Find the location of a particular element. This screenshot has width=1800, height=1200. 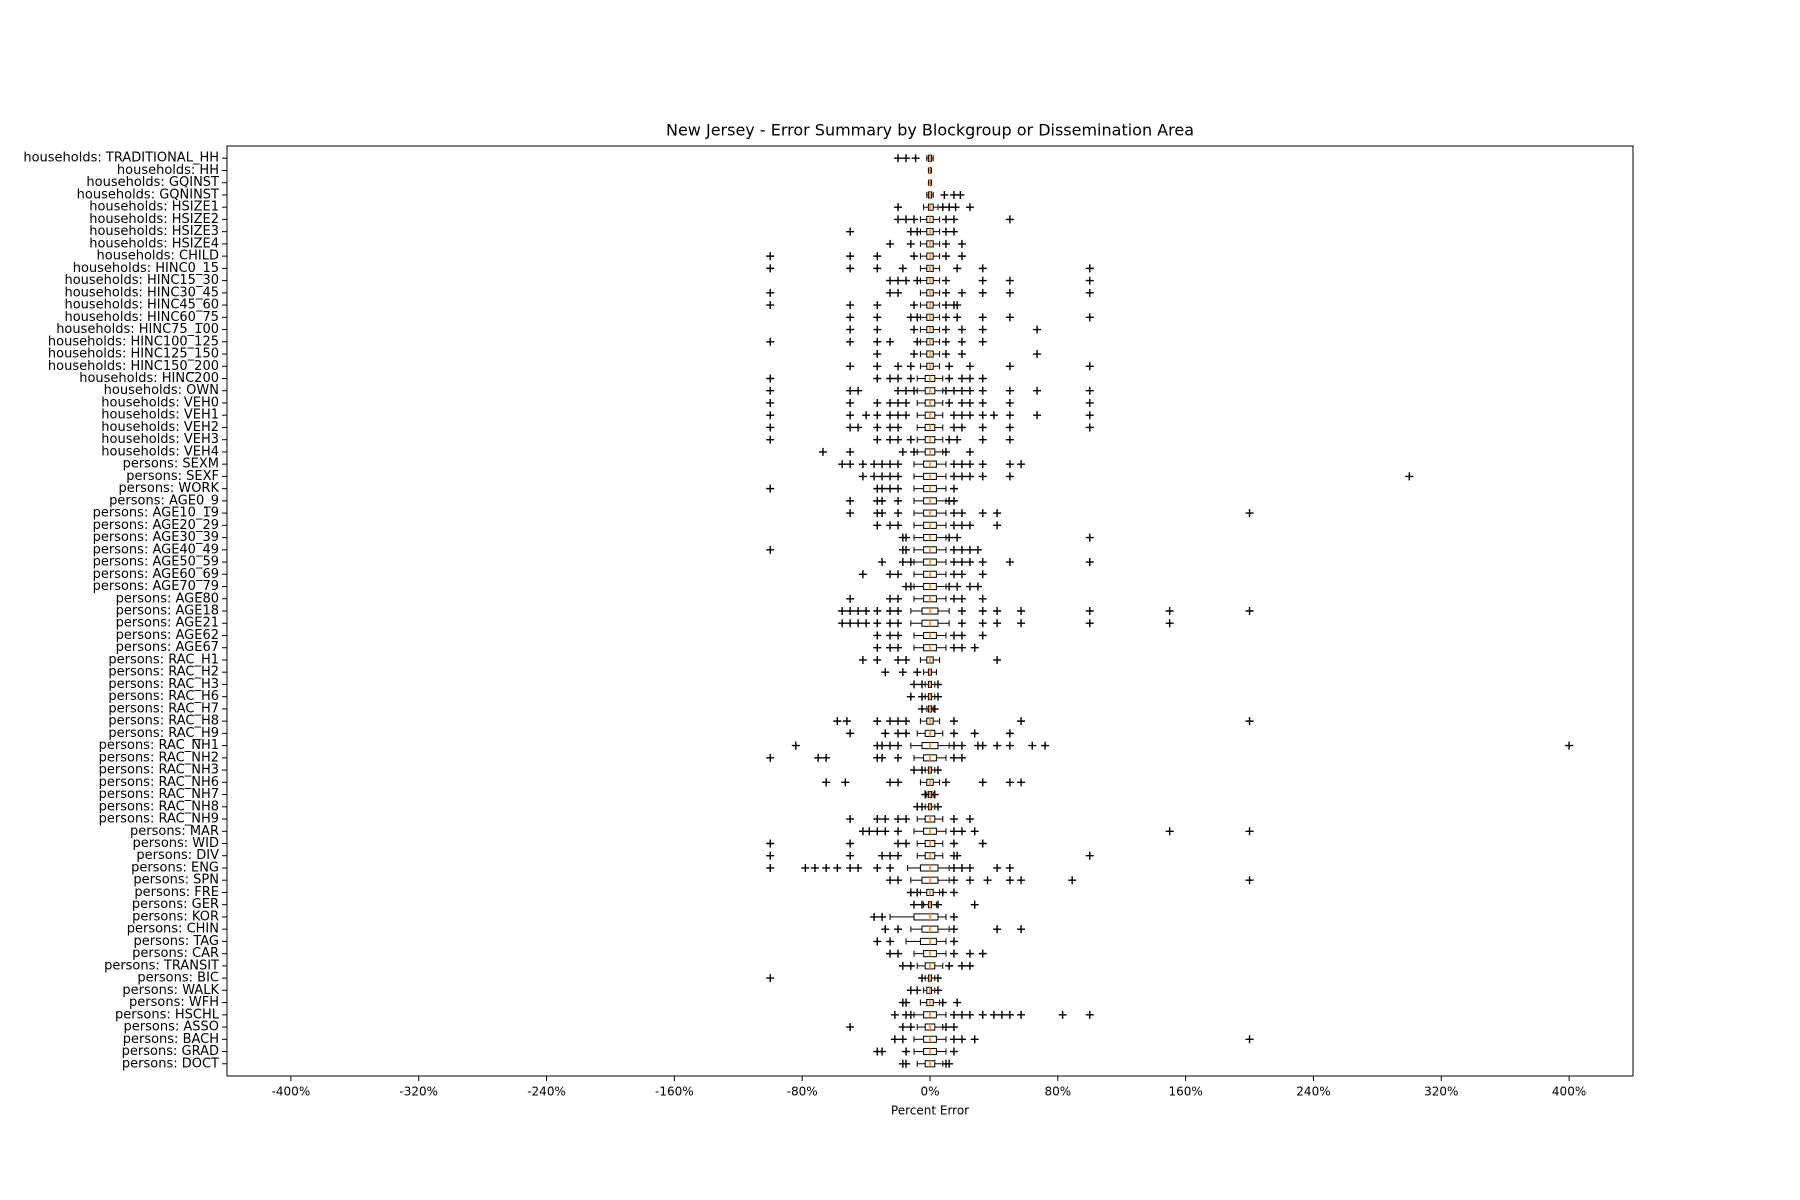

y-tick-label: persons: CHIN is located at coordinates (173, 929).